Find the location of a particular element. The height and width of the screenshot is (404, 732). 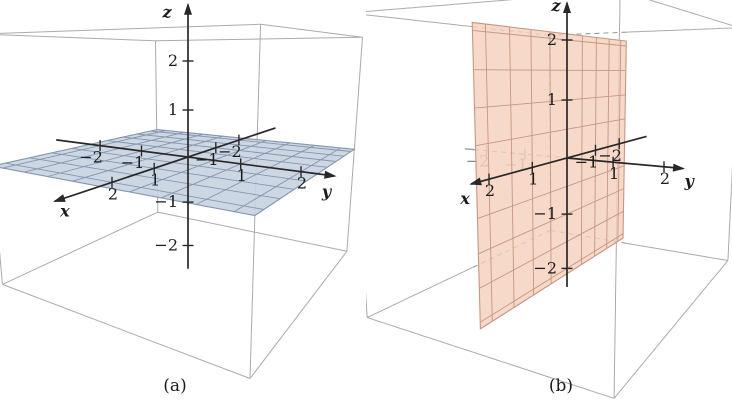

plane-surface-group is located at coordinates (178, 173).